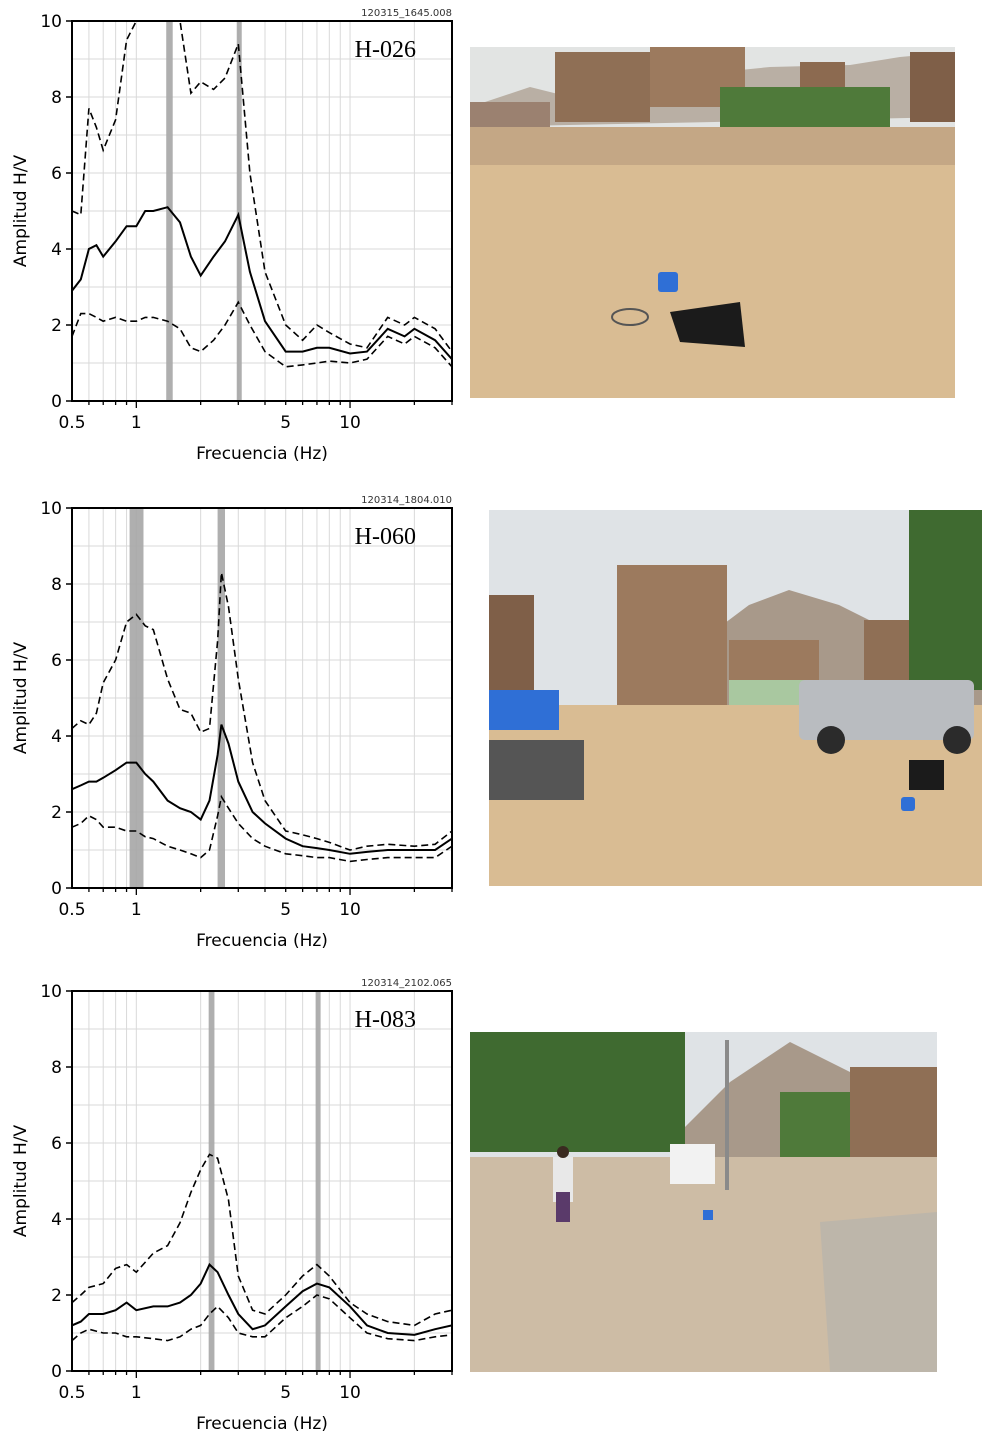 This screenshot has height=1438, width=982. I want to click on station-label: H-083, so click(385, 1020).